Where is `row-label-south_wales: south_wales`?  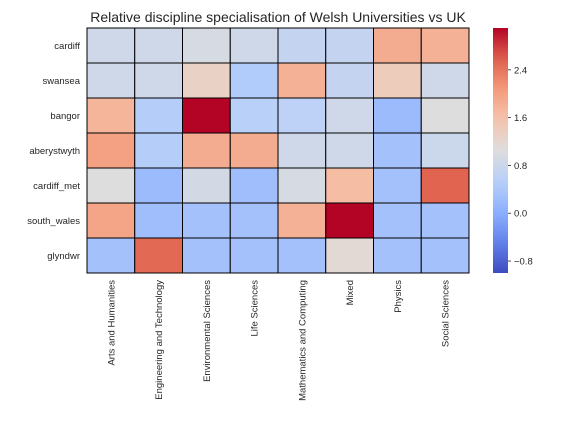 row-label-south_wales: south_wales is located at coordinates (53, 221).